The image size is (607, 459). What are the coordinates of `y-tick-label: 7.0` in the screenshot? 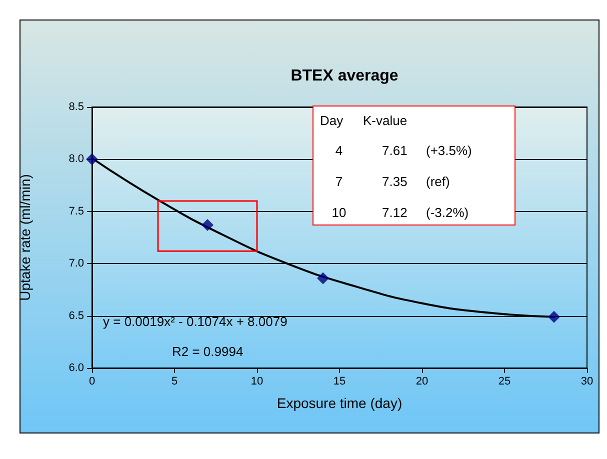 It's located at (76, 264).